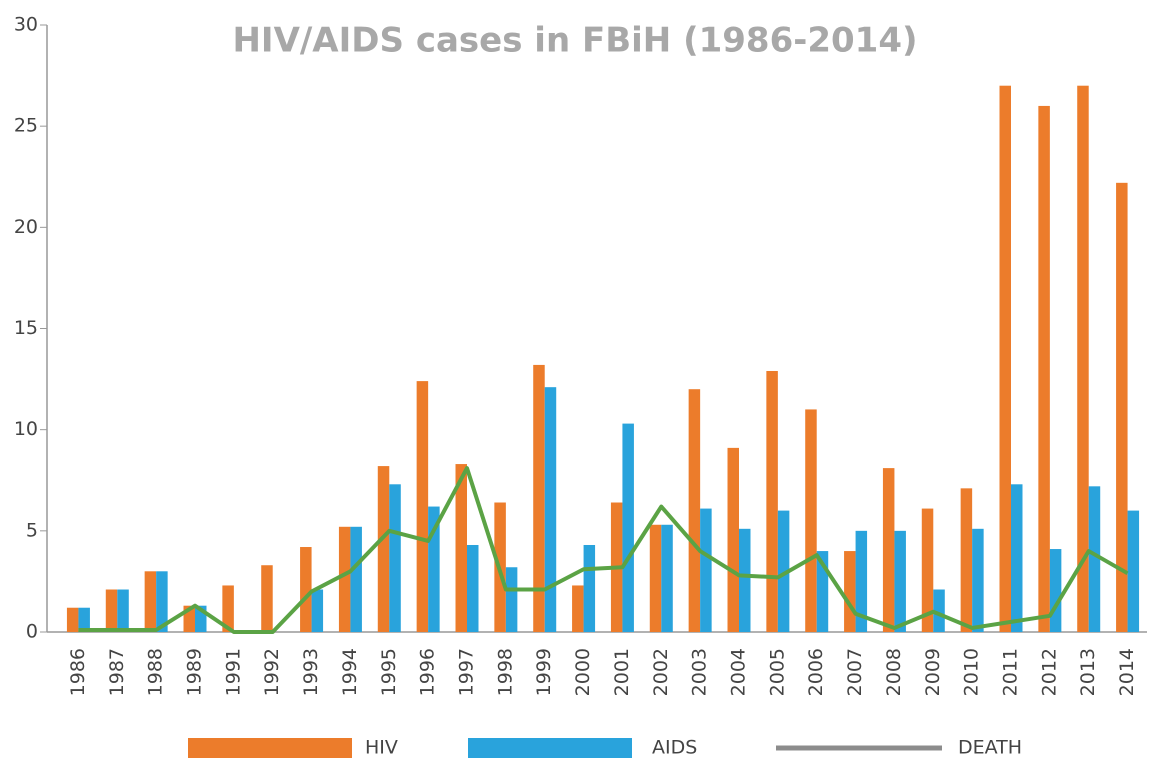  What do you see at coordinates (26, 25) in the screenshot?
I see `y-tick-label: 30` at bounding box center [26, 25].